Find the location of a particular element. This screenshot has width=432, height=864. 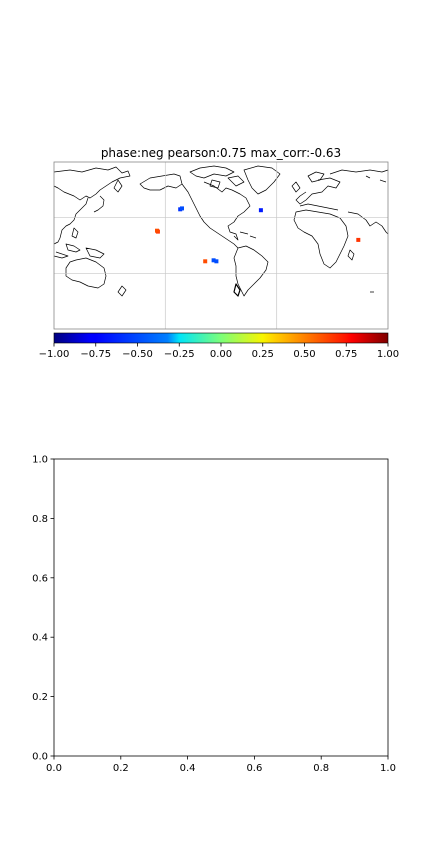

coastline-na-west is located at coordinates (202, 210).